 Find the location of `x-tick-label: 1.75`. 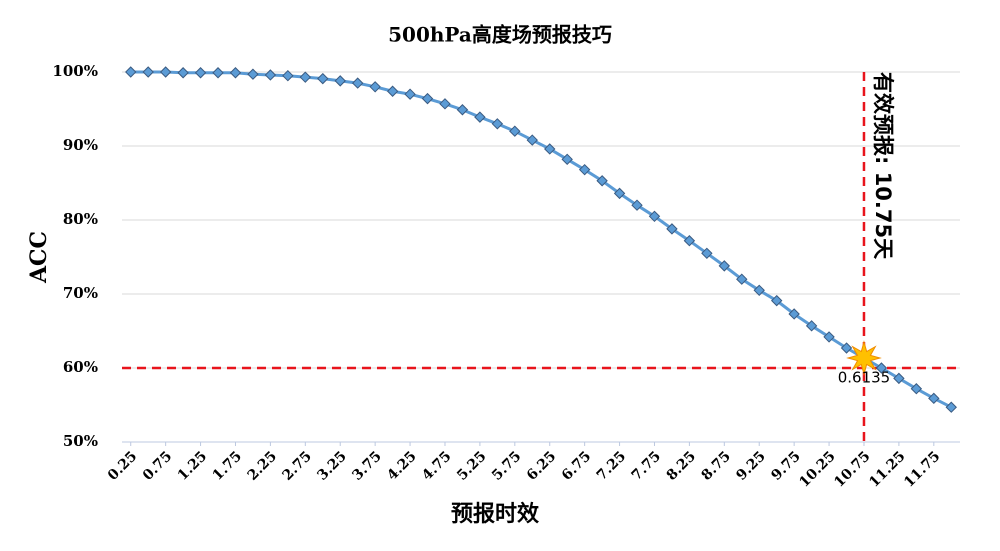

x-tick-label: 1.75 is located at coordinates (227, 465).